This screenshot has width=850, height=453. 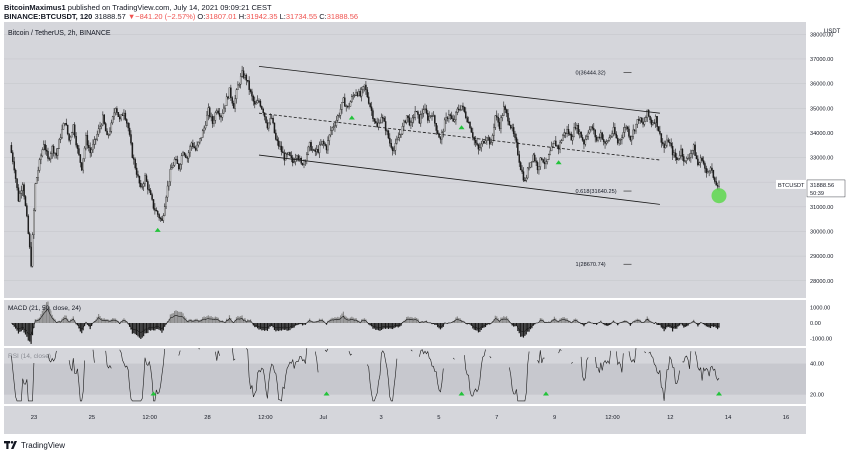 I want to click on footer: TradingView, so click(x=34, y=445).